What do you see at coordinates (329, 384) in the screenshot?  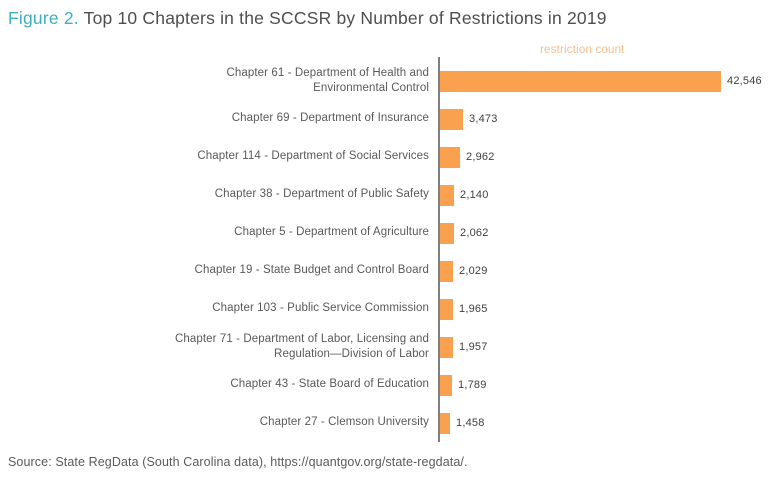 I see `category-label: Chapter 43 - State Board of Education` at bounding box center [329, 384].